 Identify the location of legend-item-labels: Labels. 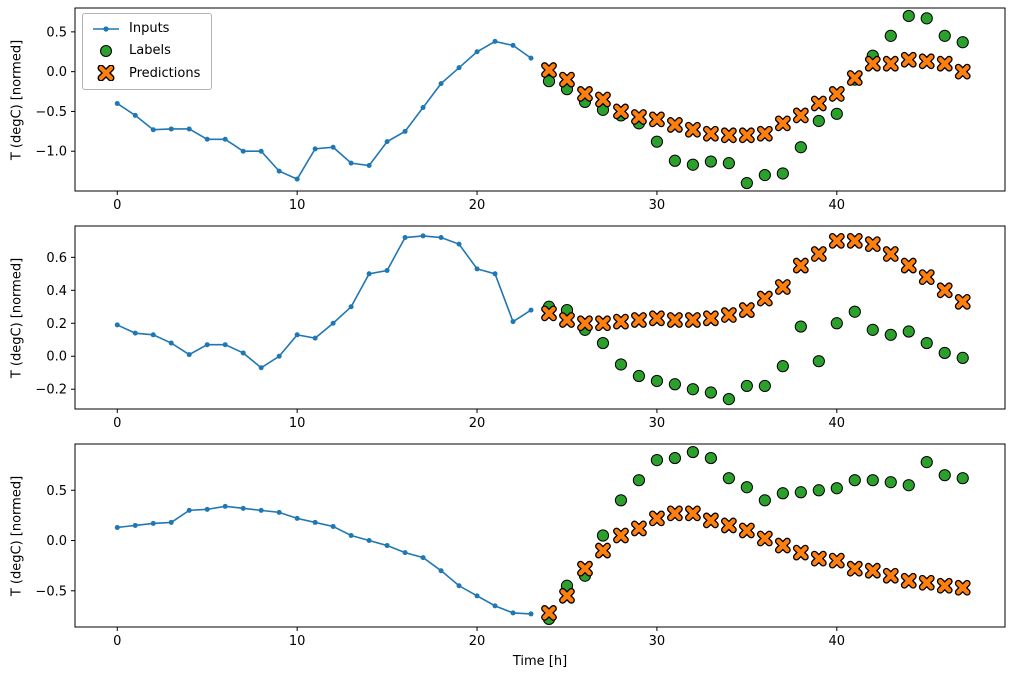
(146, 50).